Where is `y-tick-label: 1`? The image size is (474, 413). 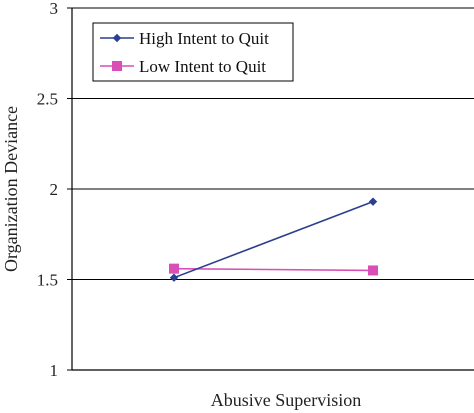 y-tick-label: 1 is located at coordinates (54, 370).